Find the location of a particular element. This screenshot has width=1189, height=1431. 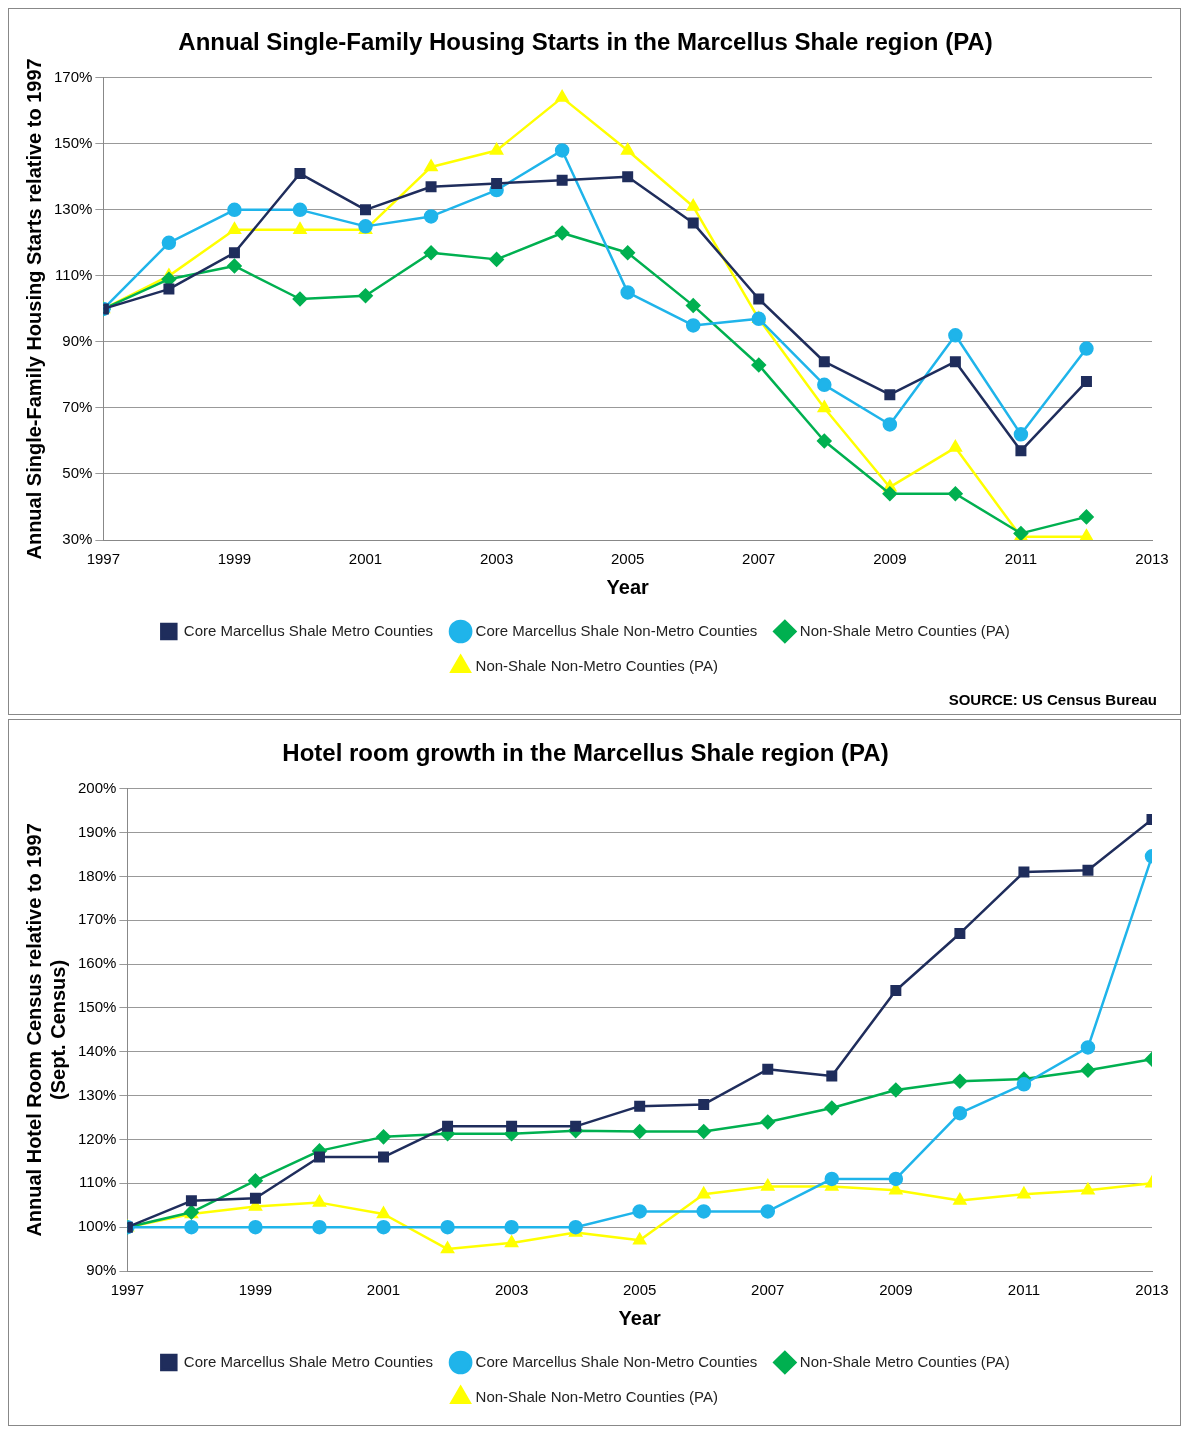

y-tick-label: 180% is located at coordinates (97, 875).